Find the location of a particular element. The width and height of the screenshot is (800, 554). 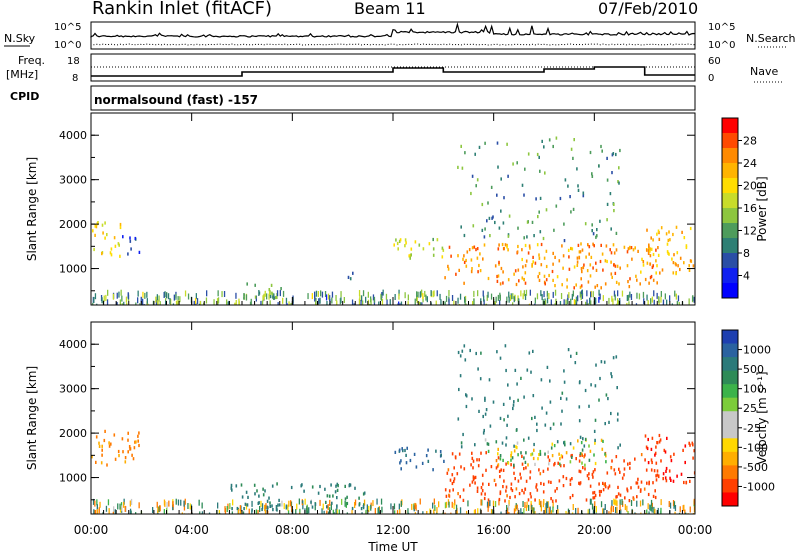

sky-noise-line is located at coordinates (393, 30).